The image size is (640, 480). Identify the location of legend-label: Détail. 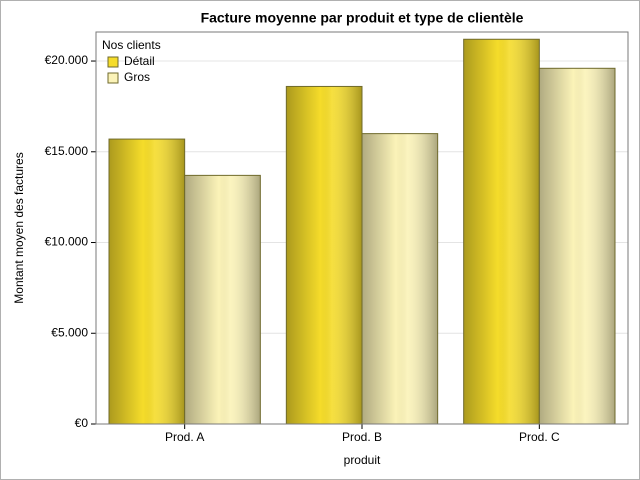
(139, 61).